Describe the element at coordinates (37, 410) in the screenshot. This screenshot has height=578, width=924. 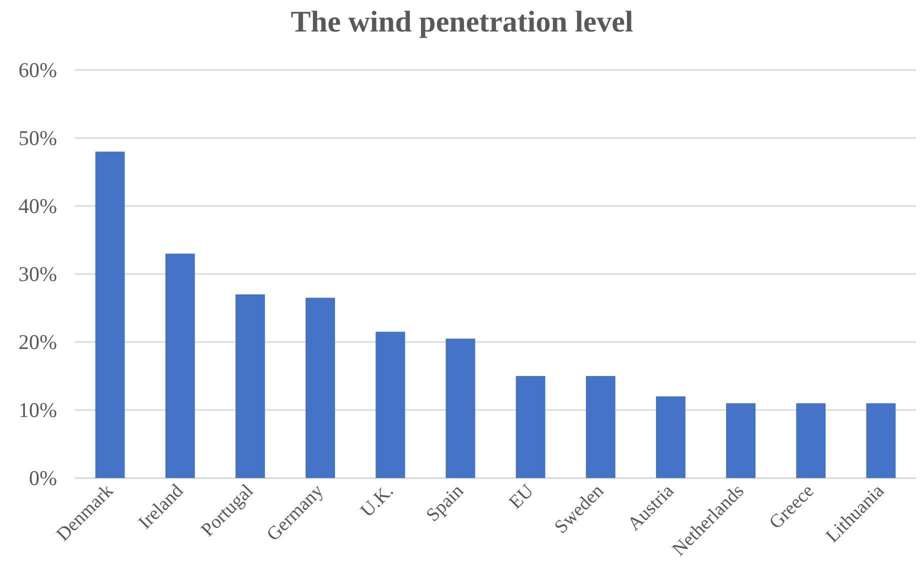
I see `y-tick-label: 10%` at that location.